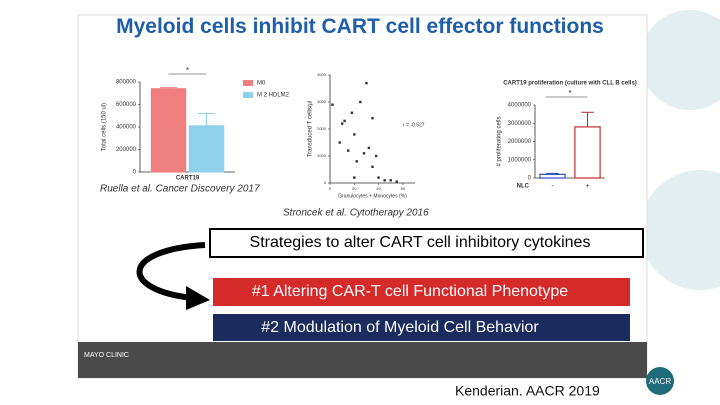 This screenshot has width=720, height=405. What do you see at coordinates (188, 179) in the screenshot?
I see `x-axis-label: CART19` at bounding box center [188, 179].